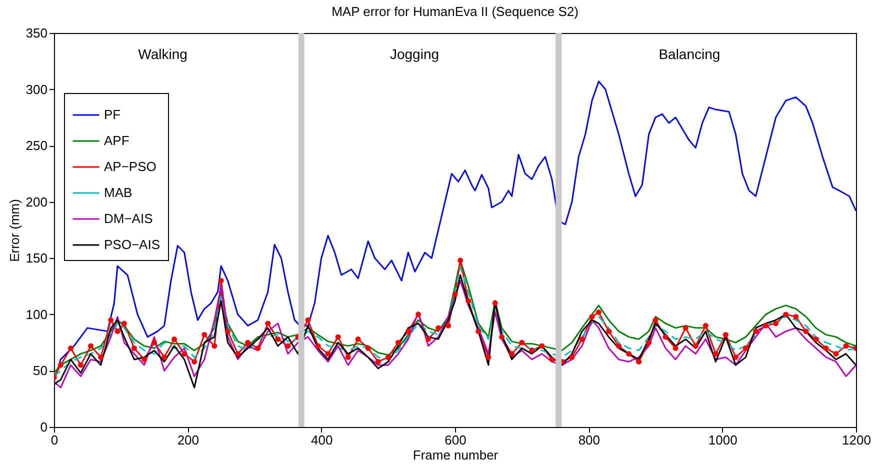 This screenshot has height=476, width=891. What do you see at coordinates (415, 54) in the screenshot?
I see `annotation: Jogging` at bounding box center [415, 54].